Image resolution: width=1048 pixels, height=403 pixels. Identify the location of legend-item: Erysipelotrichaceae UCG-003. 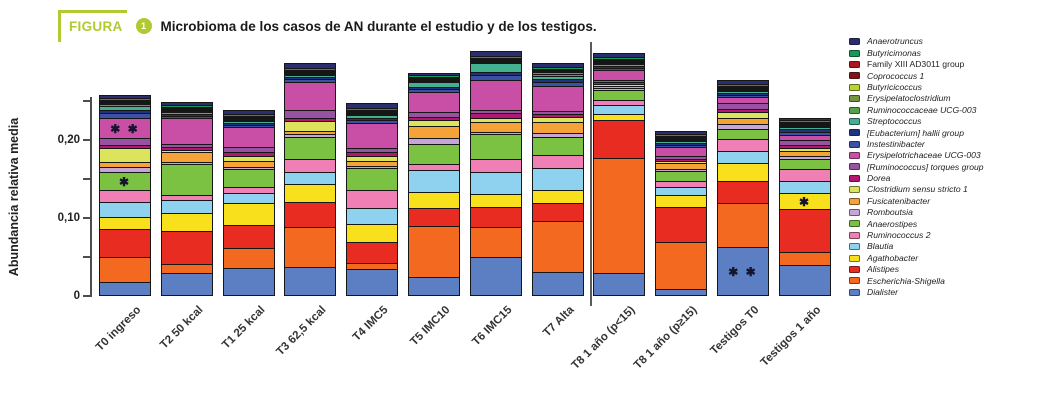
(946, 155).